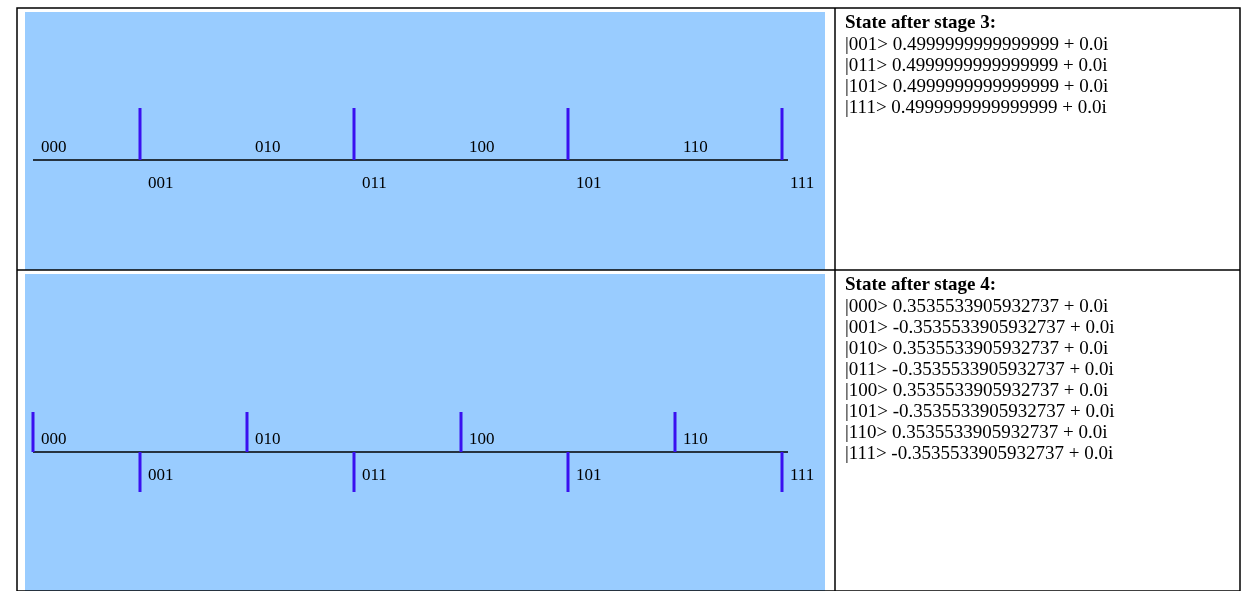 The image size is (1254, 591). What do you see at coordinates (977, 389) in the screenshot?
I see `text: |100> 0.3535533905932737 + 0.0i` at bounding box center [977, 389].